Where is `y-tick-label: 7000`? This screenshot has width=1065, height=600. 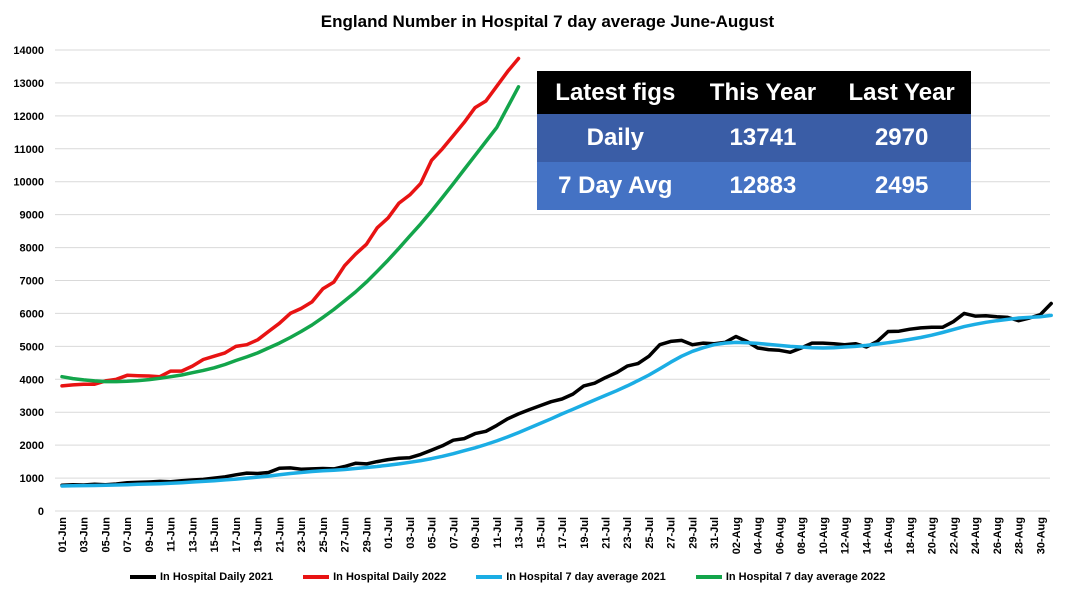
y-tick-label: 7000 is located at coordinates (32, 282).